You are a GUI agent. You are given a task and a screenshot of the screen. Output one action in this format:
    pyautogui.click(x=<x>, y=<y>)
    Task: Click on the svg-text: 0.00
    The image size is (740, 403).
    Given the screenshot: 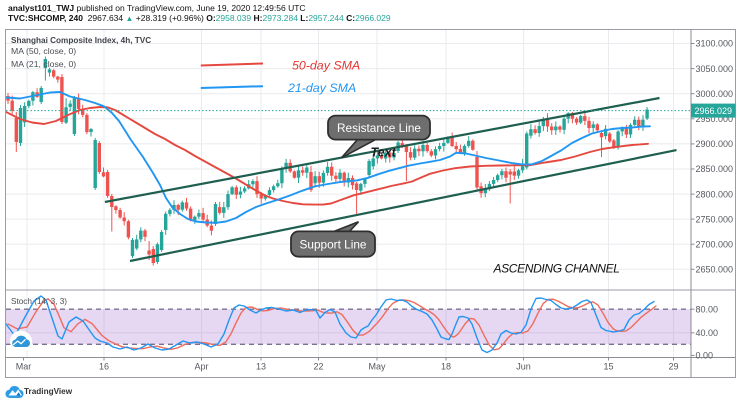 What is the action you would take?
    pyautogui.click(x=705, y=356)
    